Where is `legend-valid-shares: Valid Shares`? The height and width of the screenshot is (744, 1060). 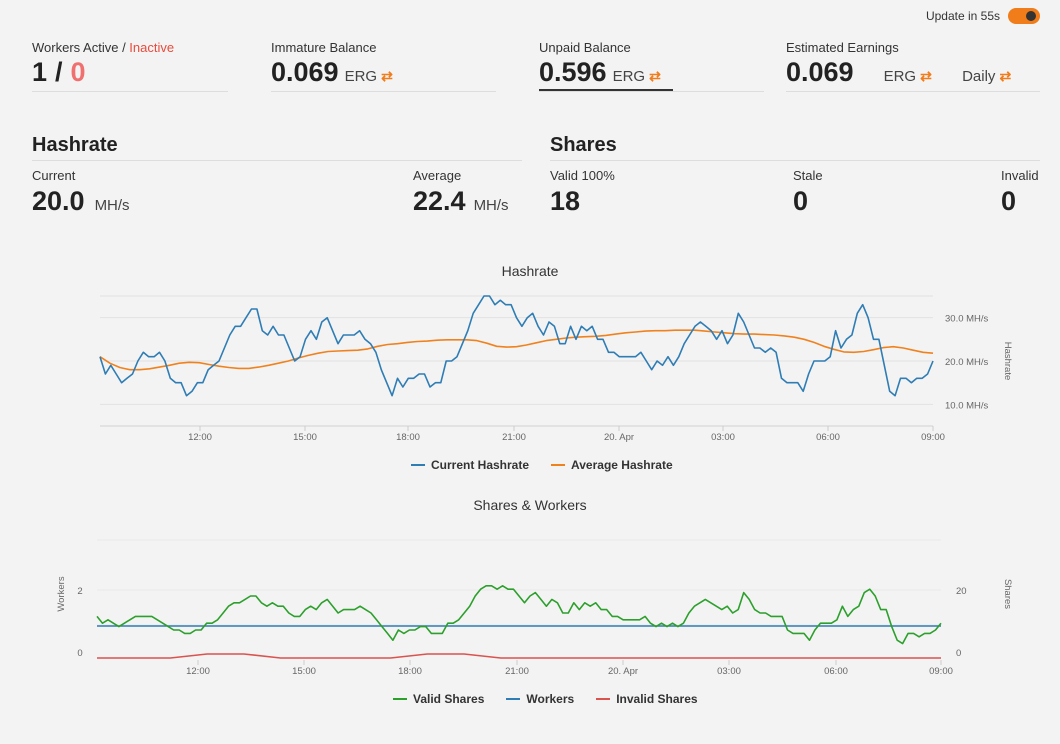 legend-valid-shares: Valid Shares is located at coordinates (438, 699).